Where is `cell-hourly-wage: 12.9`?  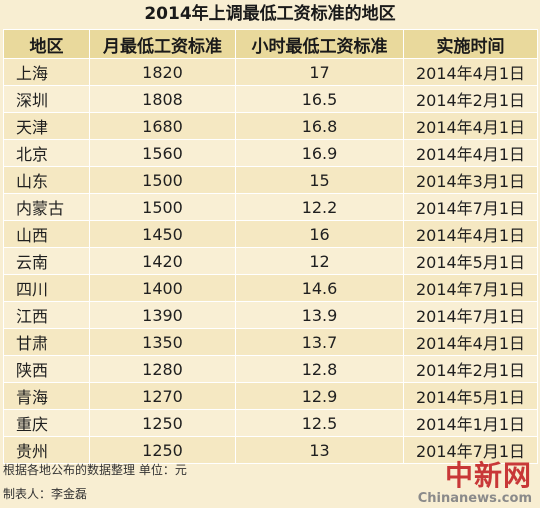 cell-hourly-wage: 12.9 is located at coordinates (319, 396).